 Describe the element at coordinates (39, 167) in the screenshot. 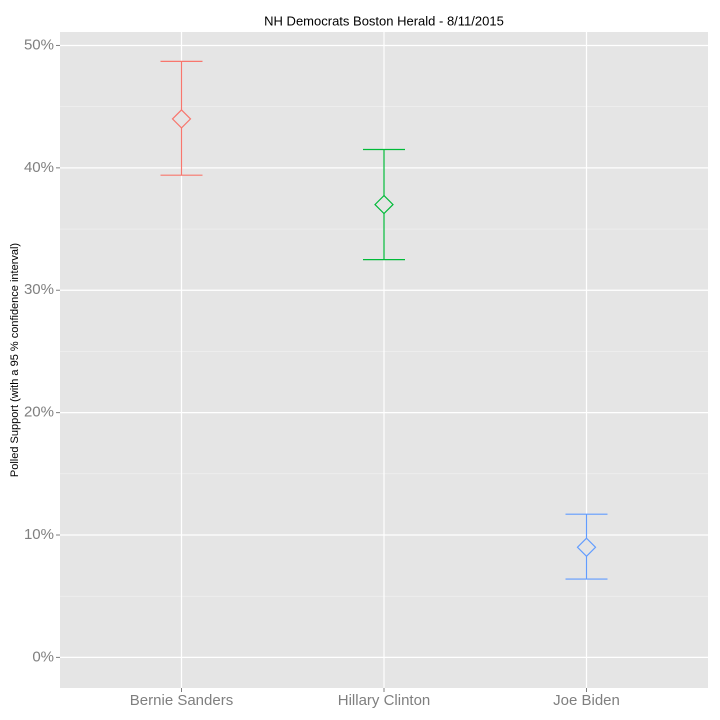

I see `y-tick-label: 40%` at that location.